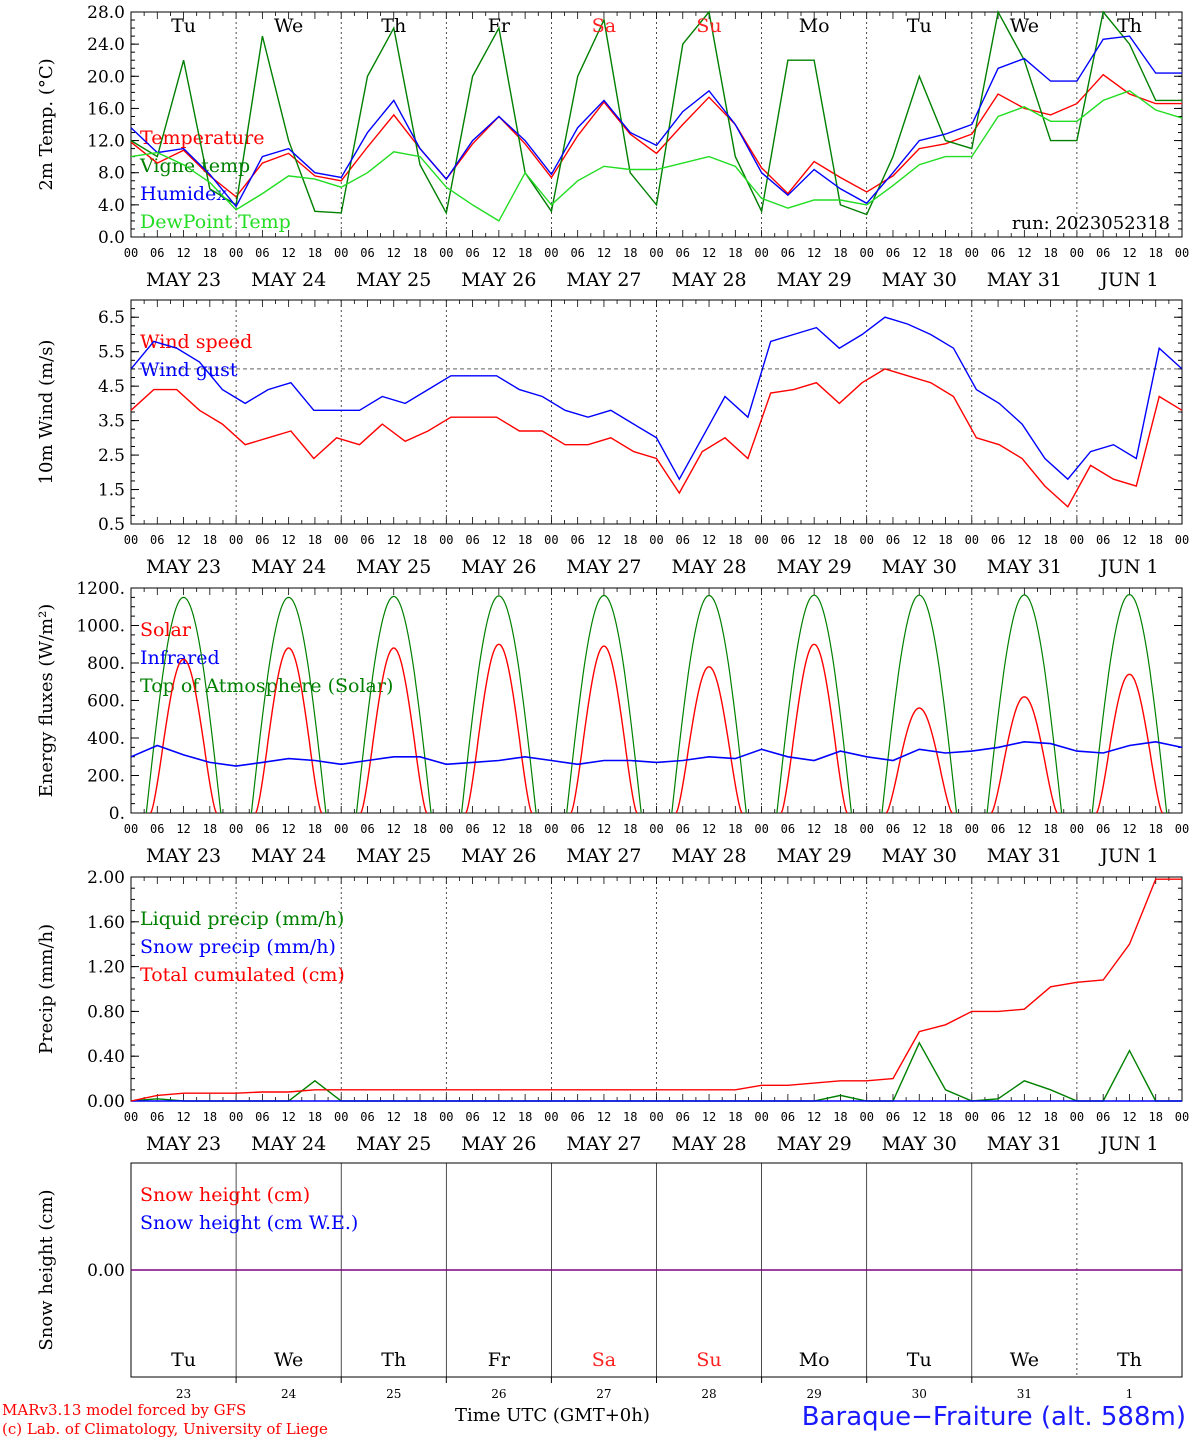 The width and height of the screenshot is (1194, 1444). I want to click on y-axis-label: Snow height (cm), so click(46, 1269).